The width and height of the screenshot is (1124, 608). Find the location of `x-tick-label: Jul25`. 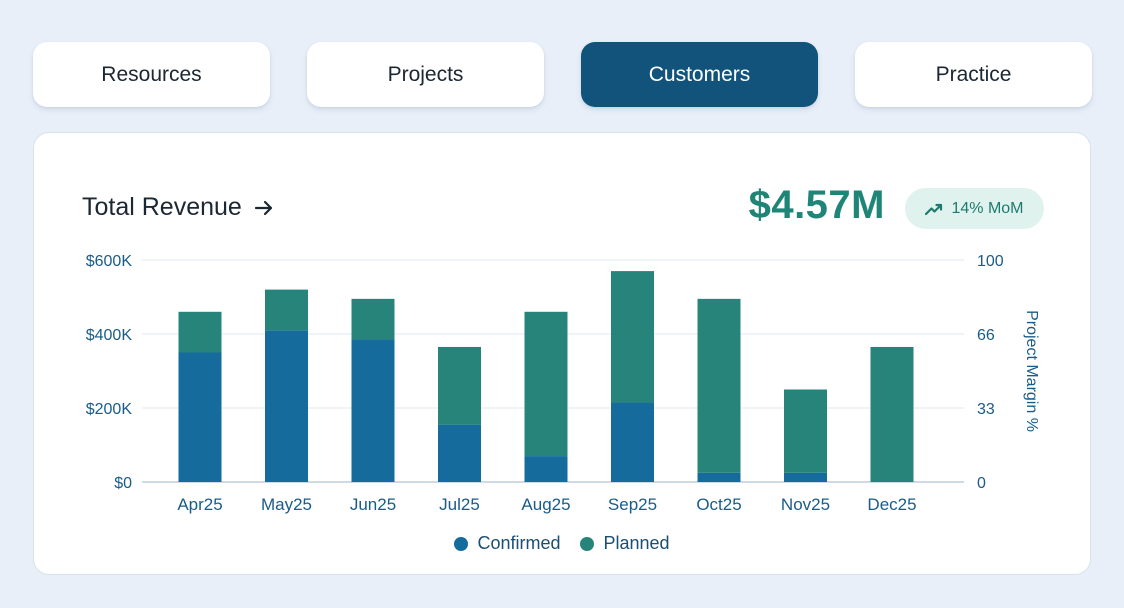

x-tick-label: Jul25 is located at coordinates (459, 504).